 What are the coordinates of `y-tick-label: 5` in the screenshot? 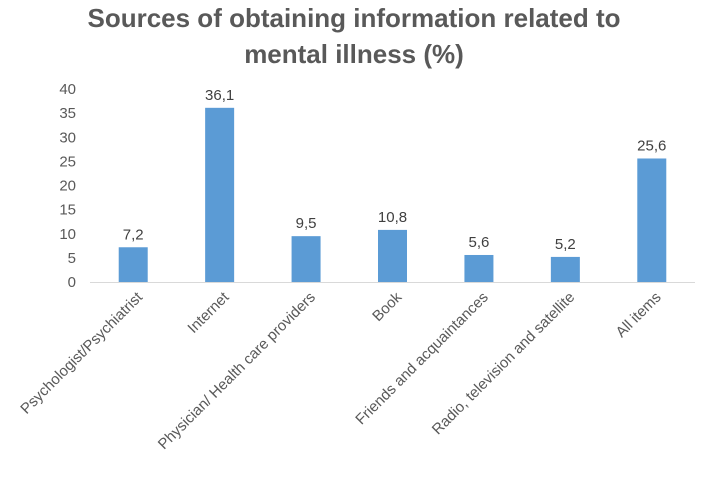 It's located at (72, 258).